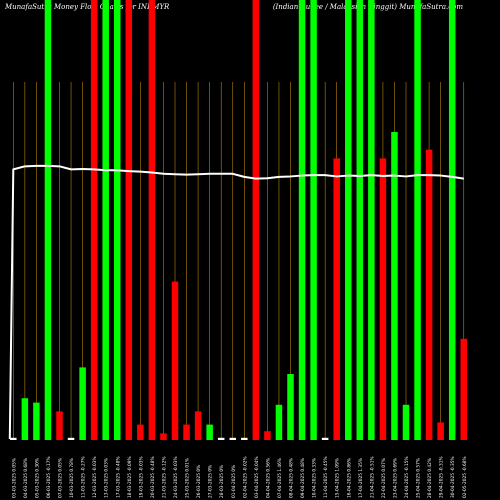 The width and height of the screenshot is (500, 500). Describe the element at coordinates (211, 481) in the screenshot. I see `x-tick-label: 27-03-2025 0%` at that location.